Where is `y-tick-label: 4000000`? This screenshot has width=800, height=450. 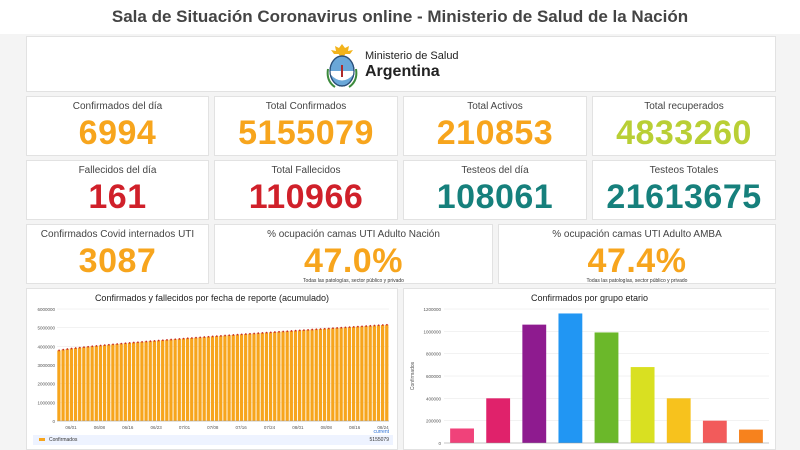 y-tick-label: 4000000 is located at coordinates (46, 346).